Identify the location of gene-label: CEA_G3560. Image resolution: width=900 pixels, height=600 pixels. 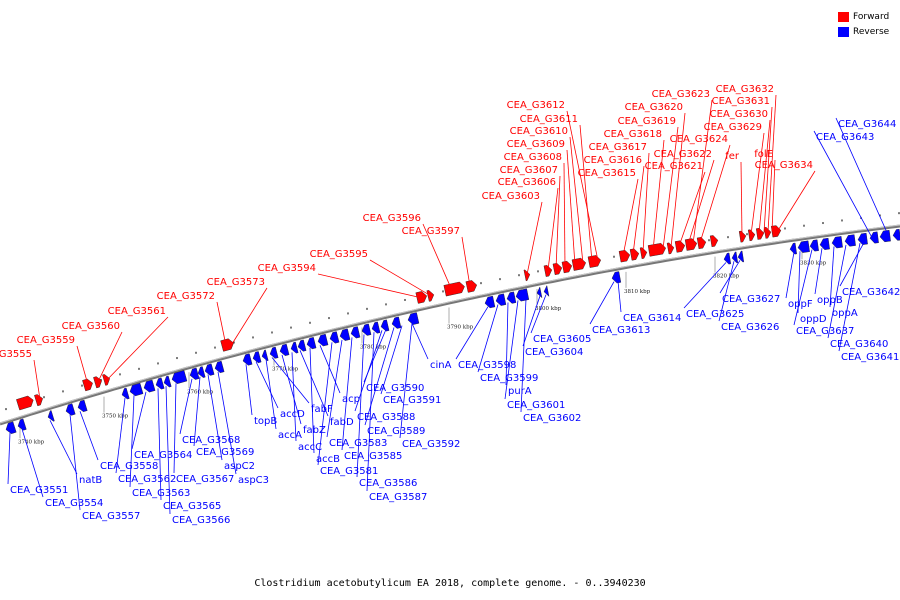
(91, 326).